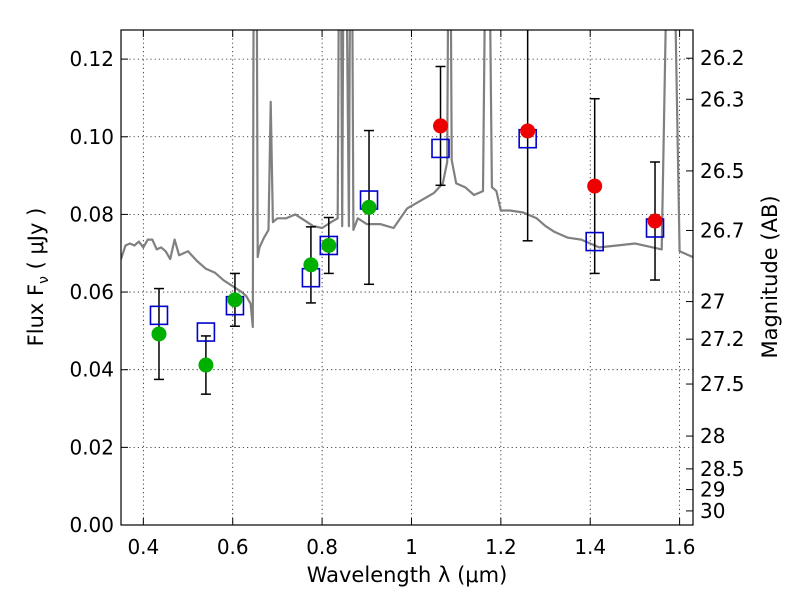  I want to click on x-tick-label: 1, so click(411, 547).